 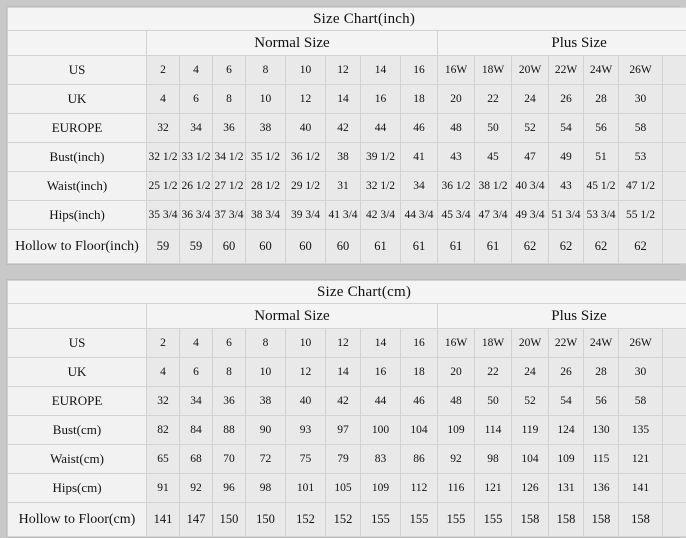 I want to click on table-cell: 44, so click(x=381, y=128).